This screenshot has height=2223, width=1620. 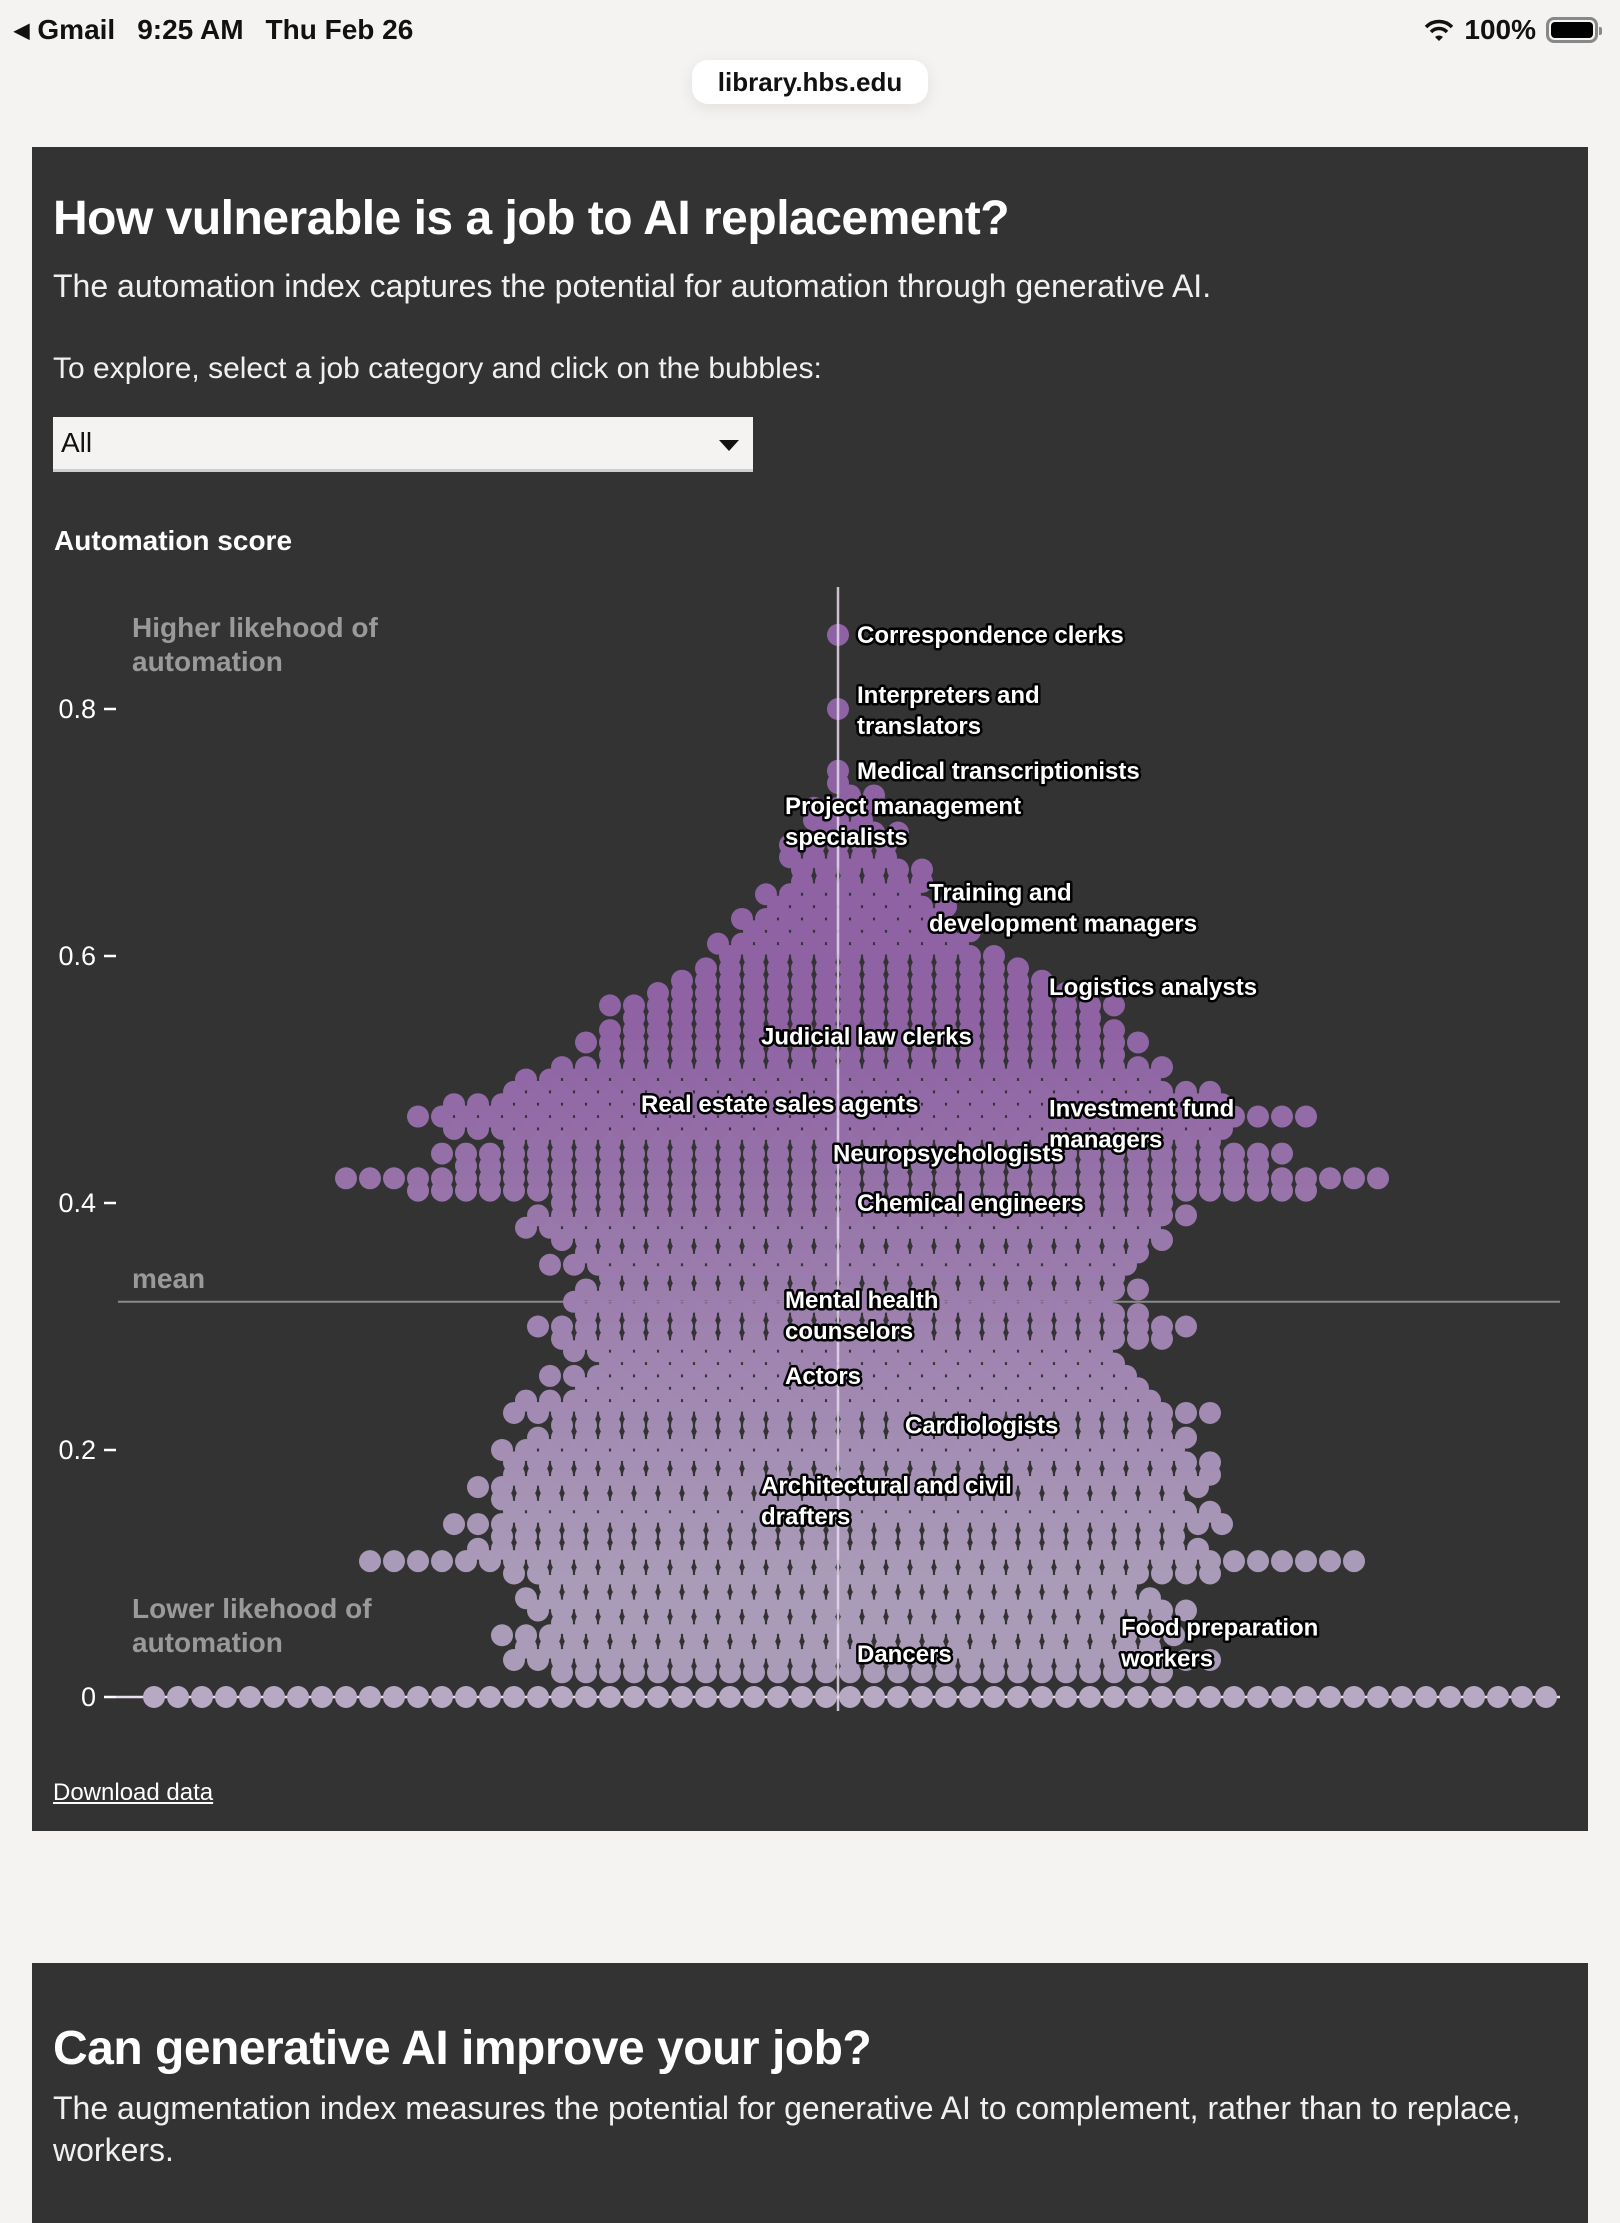 What do you see at coordinates (76, 29) in the screenshot?
I see `back-app-label: Gmail` at bounding box center [76, 29].